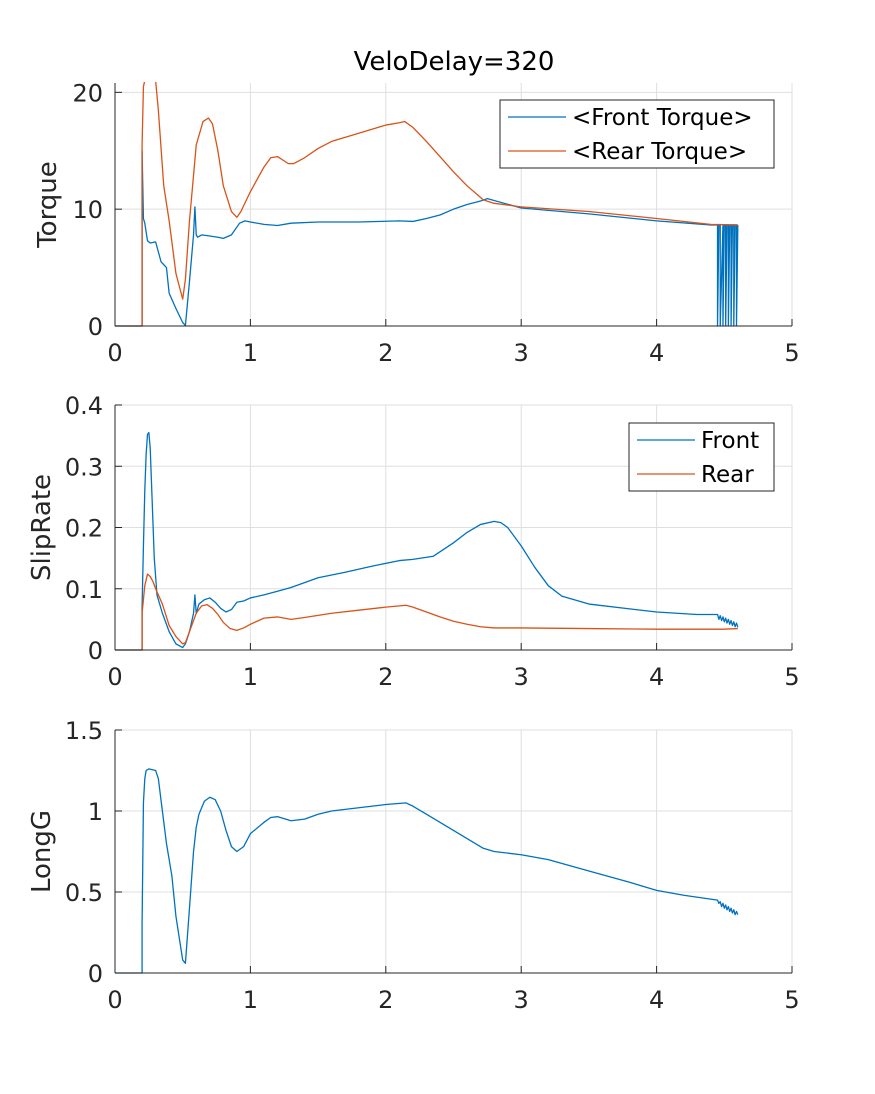 The height and width of the screenshot is (1094, 875). Describe the element at coordinates (84, 406) in the screenshot. I see `y-tick-label: 0.4` at that location.